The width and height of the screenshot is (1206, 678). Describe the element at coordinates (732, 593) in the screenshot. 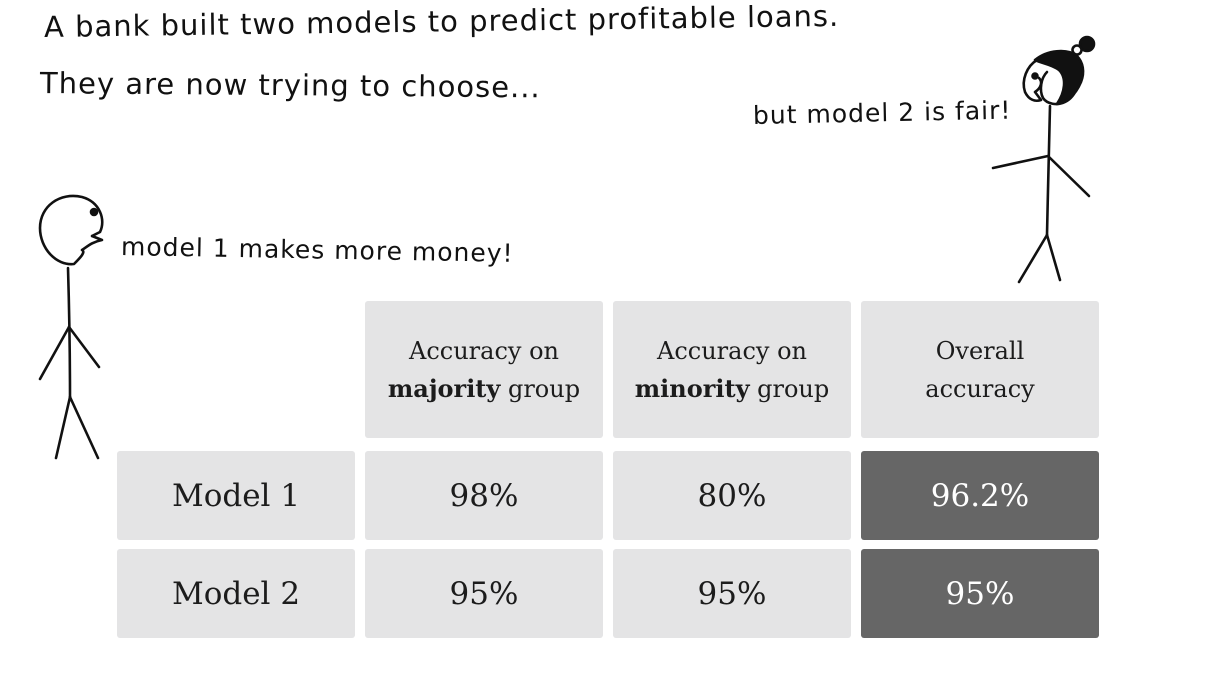

I see `model-2-minority-accuracy: 95%` at that location.